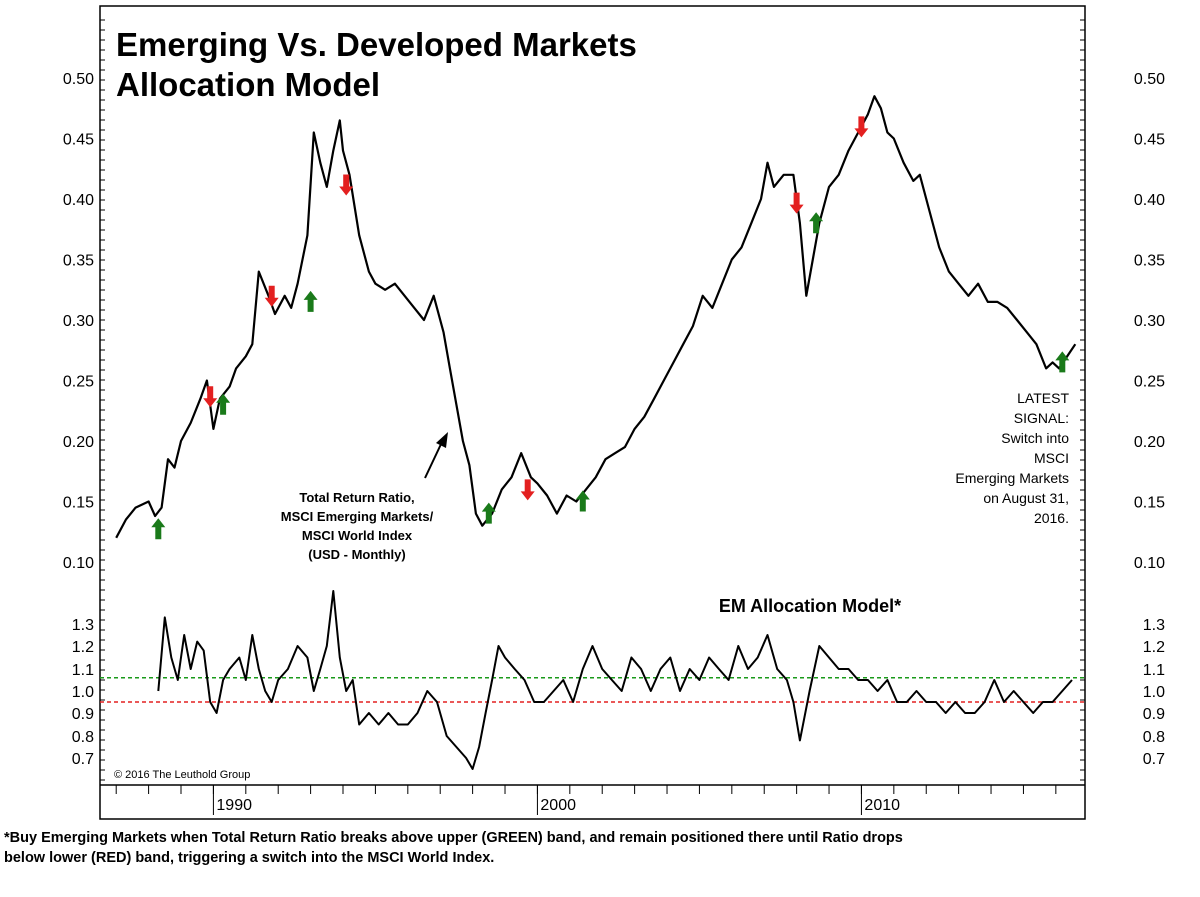 The height and width of the screenshot is (897, 1200). What do you see at coordinates (1026, 498) in the screenshot?
I see `latest-line-6: on August 31,` at bounding box center [1026, 498].